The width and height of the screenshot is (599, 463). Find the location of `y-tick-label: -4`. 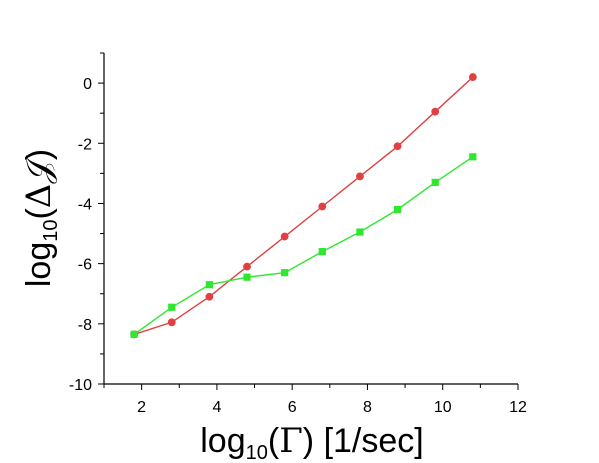

y-tick-label: -4 is located at coordinates (85, 204).